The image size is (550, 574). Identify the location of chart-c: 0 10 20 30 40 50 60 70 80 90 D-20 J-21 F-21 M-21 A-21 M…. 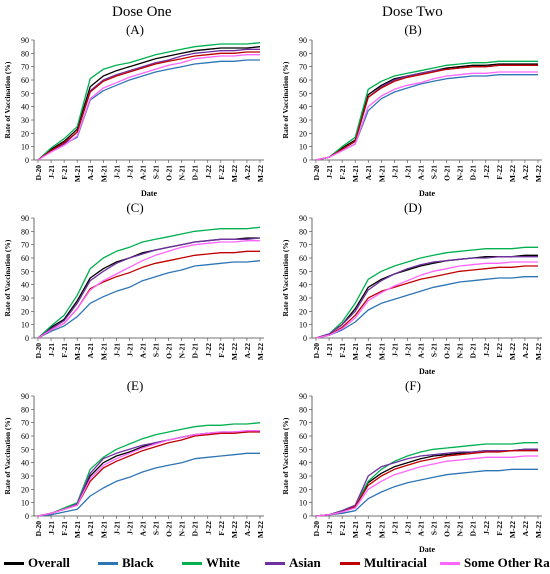
(134, 287).